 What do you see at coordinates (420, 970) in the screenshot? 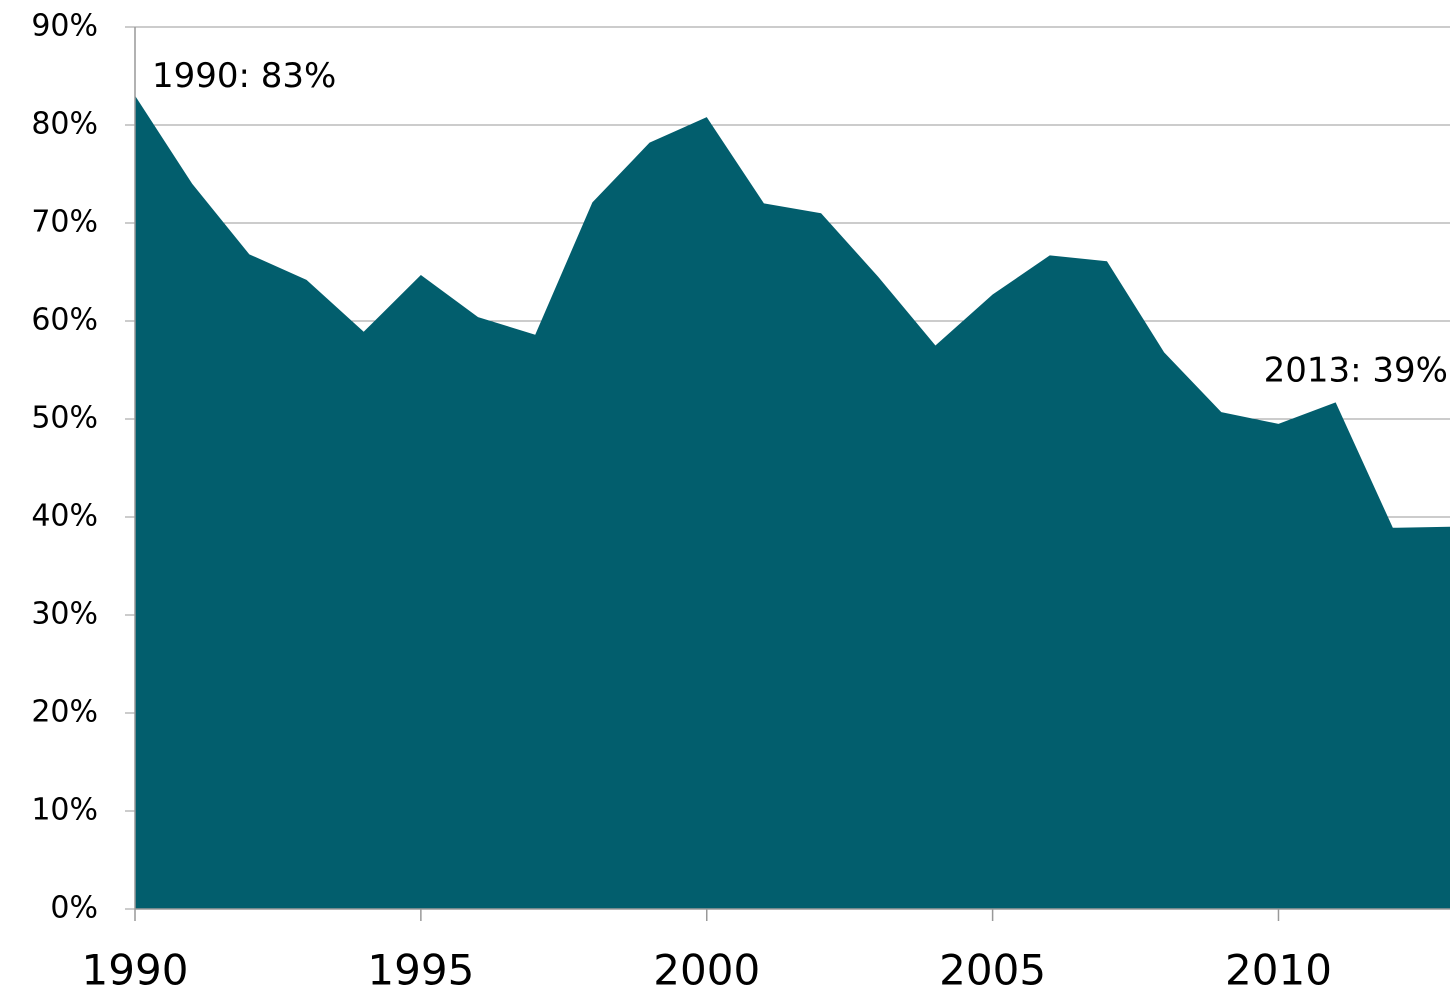
I see `x-tick-label: 1995` at bounding box center [420, 970].